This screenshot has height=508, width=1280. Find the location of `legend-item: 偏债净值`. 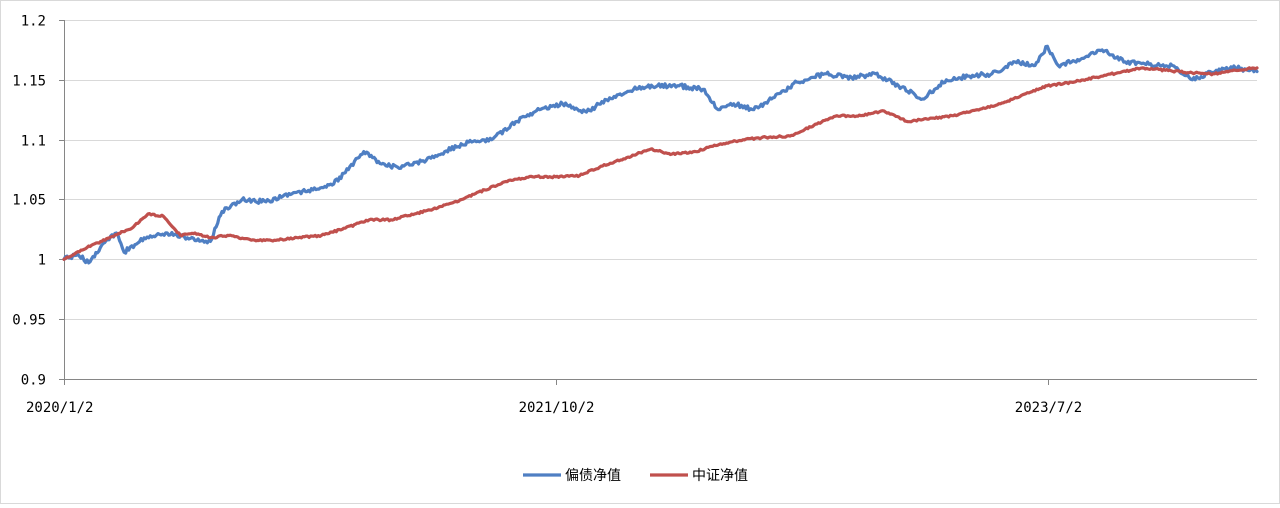

legend-item: 偏债净值 is located at coordinates (572, 476).